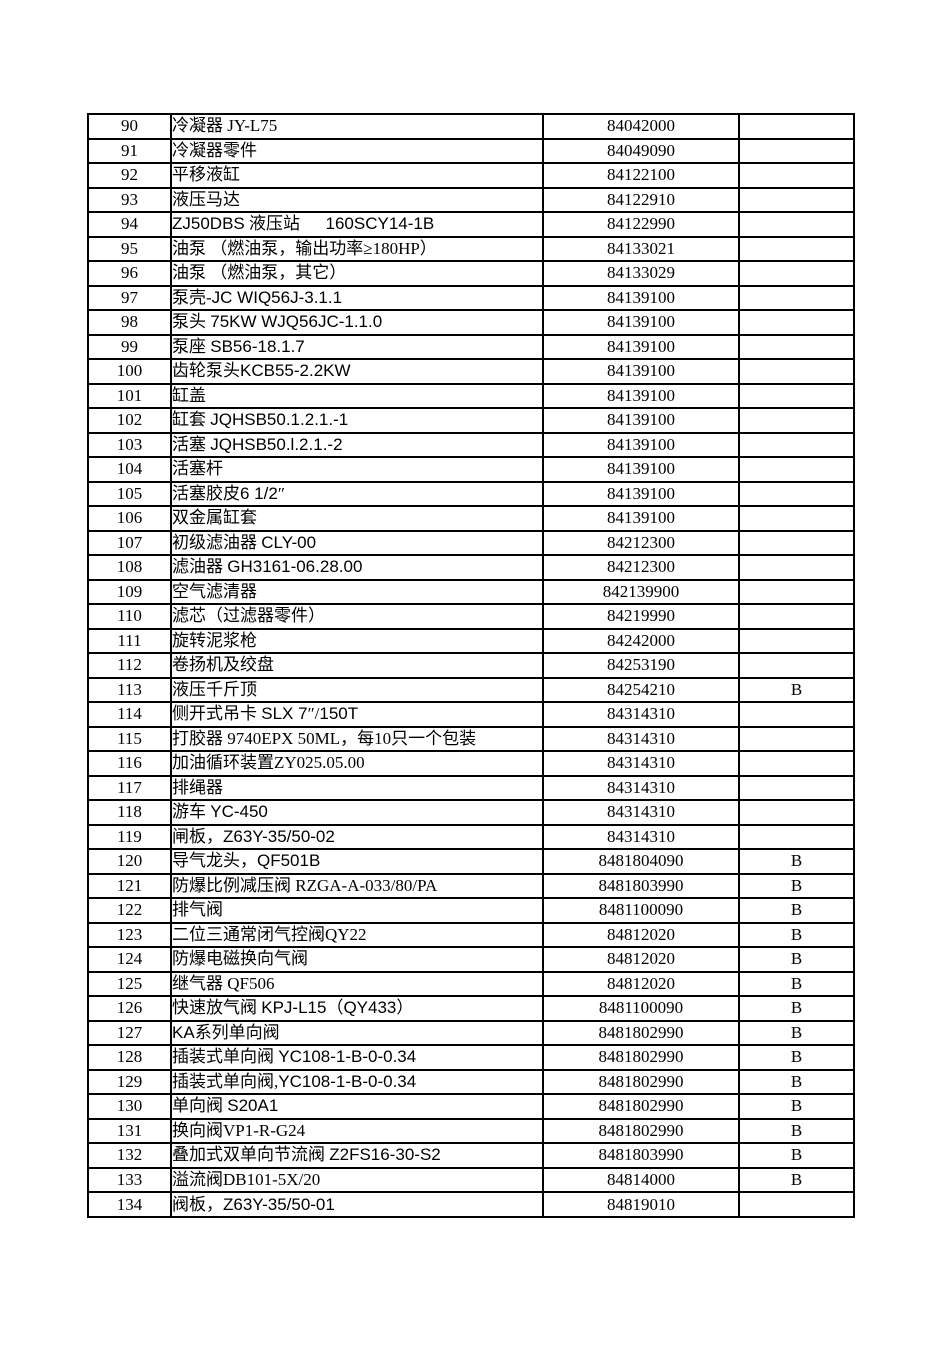  What do you see at coordinates (357, 738) in the screenshot?
I see `item-description-cell: 打胶器 9740EPX 50ML，每10只一个包装` at bounding box center [357, 738].